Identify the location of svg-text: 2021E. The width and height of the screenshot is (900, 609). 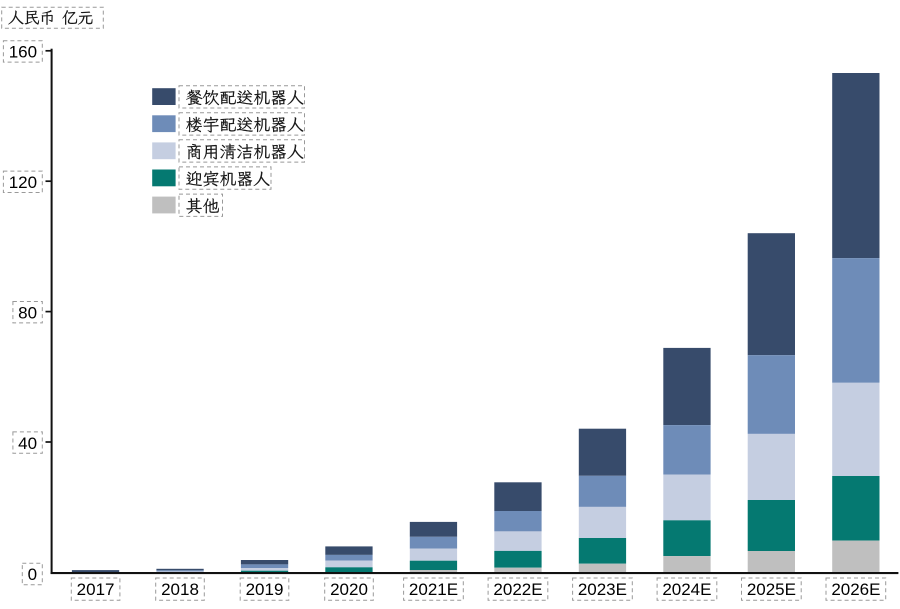
(433, 589).